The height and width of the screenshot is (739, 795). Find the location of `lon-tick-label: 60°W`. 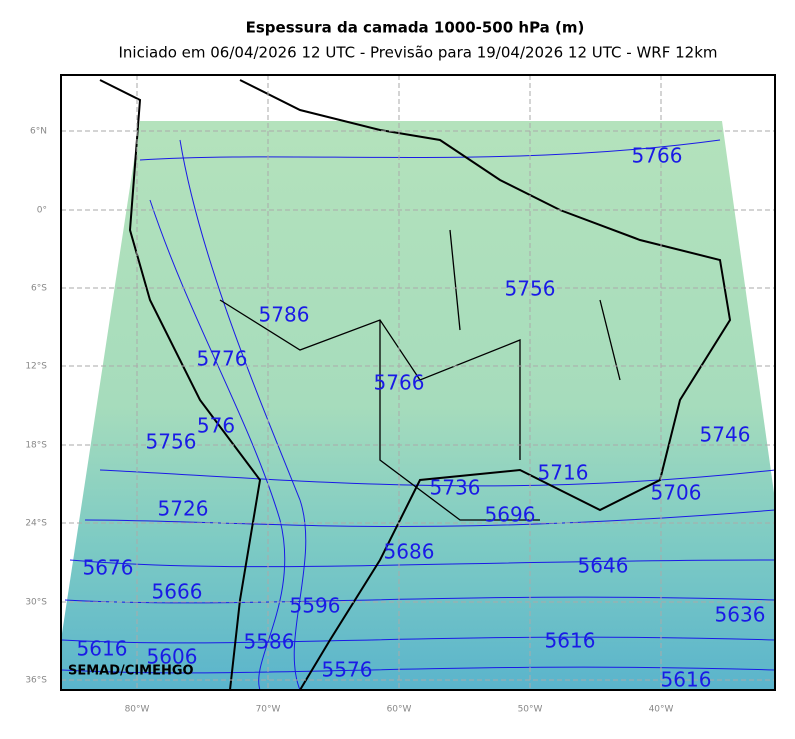

lon-tick-label: 60°W is located at coordinates (399, 710).